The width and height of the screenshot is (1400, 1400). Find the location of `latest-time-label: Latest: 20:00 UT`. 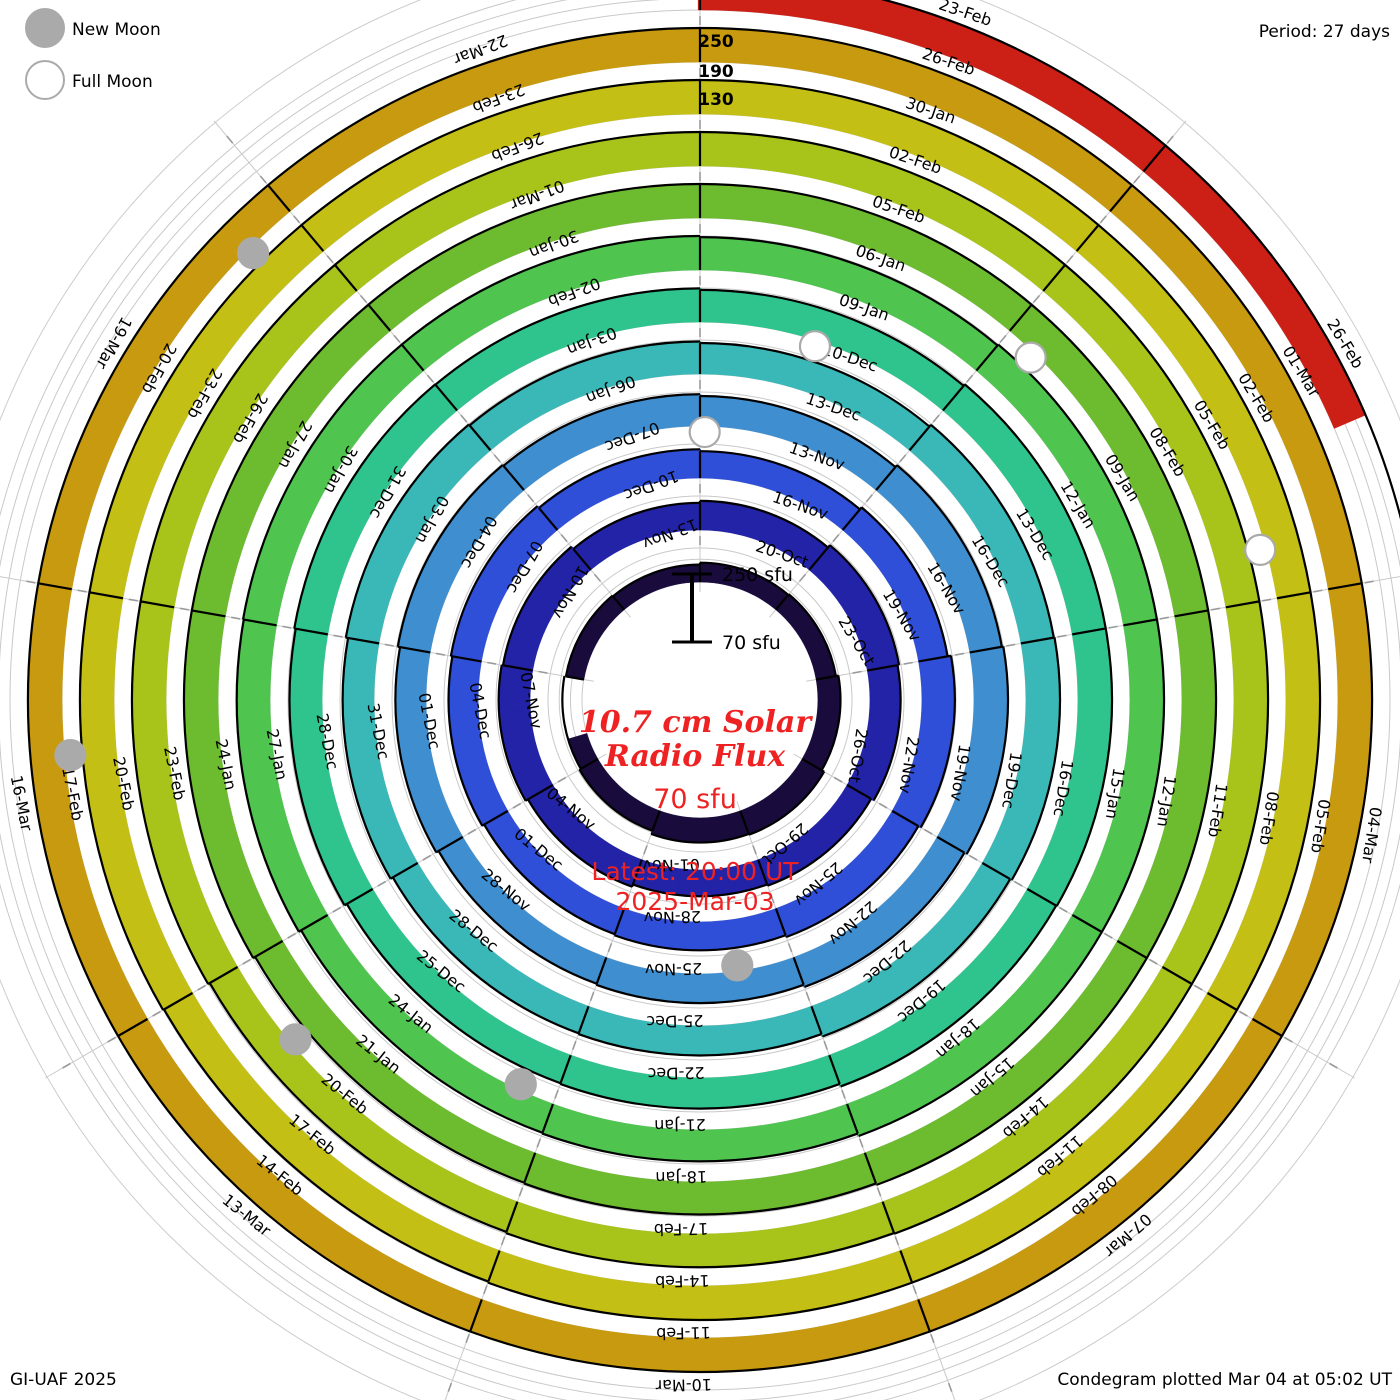

latest-time-label: Latest: 20:00 UT is located at coordinates (695, 871).